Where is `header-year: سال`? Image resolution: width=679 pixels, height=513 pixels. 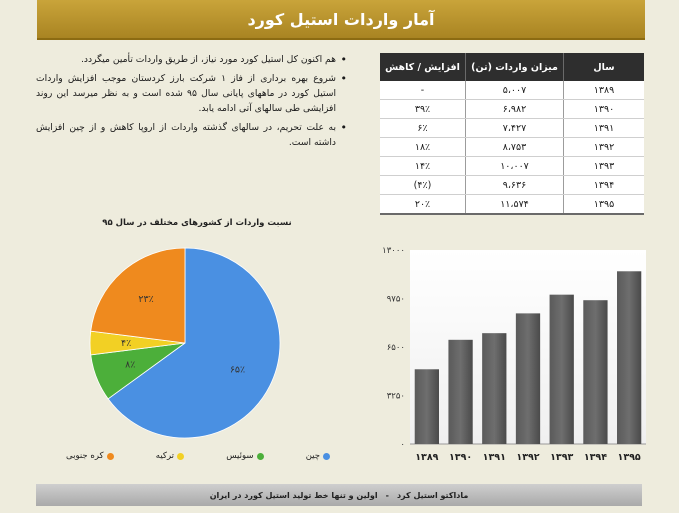
header-year: سال is located at coordinates (603, 67).